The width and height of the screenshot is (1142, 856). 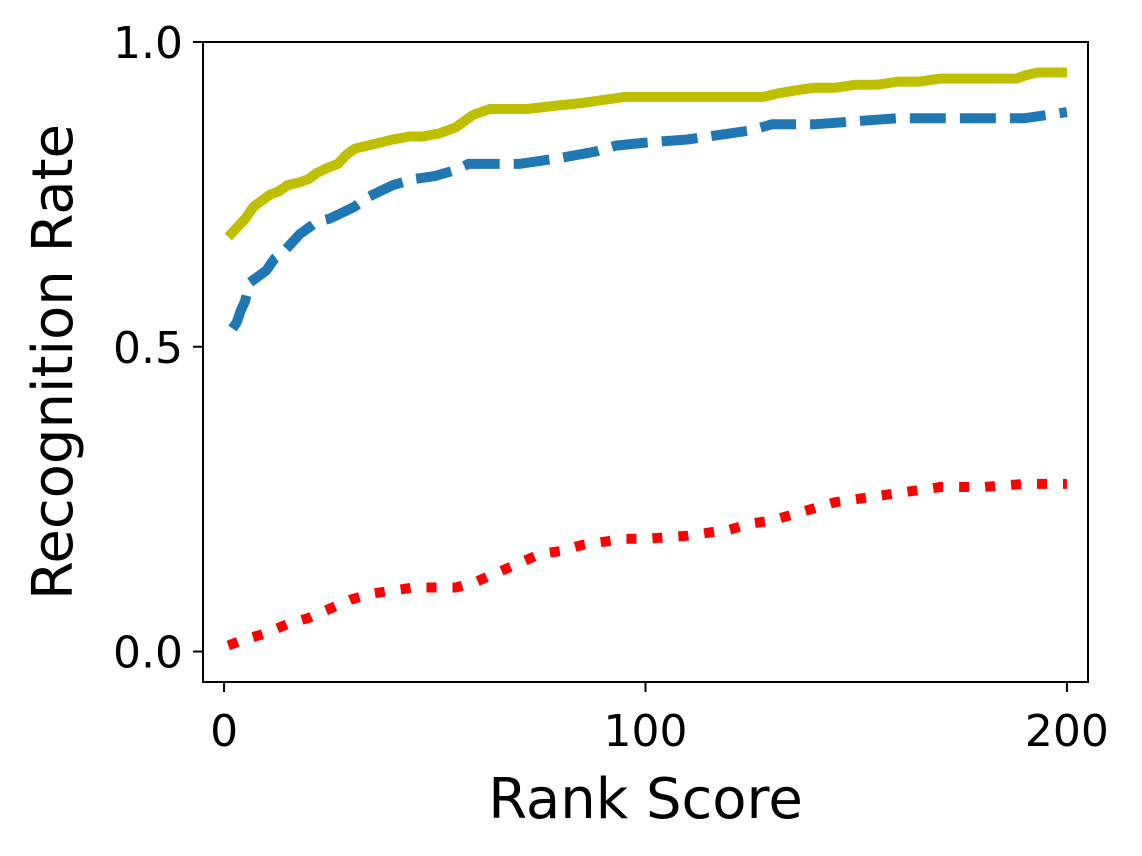 What do you see at coordinates (148, 43) in the screenshot?
I see `y-tick-label: 1.0` at bounding box center [148, 43].